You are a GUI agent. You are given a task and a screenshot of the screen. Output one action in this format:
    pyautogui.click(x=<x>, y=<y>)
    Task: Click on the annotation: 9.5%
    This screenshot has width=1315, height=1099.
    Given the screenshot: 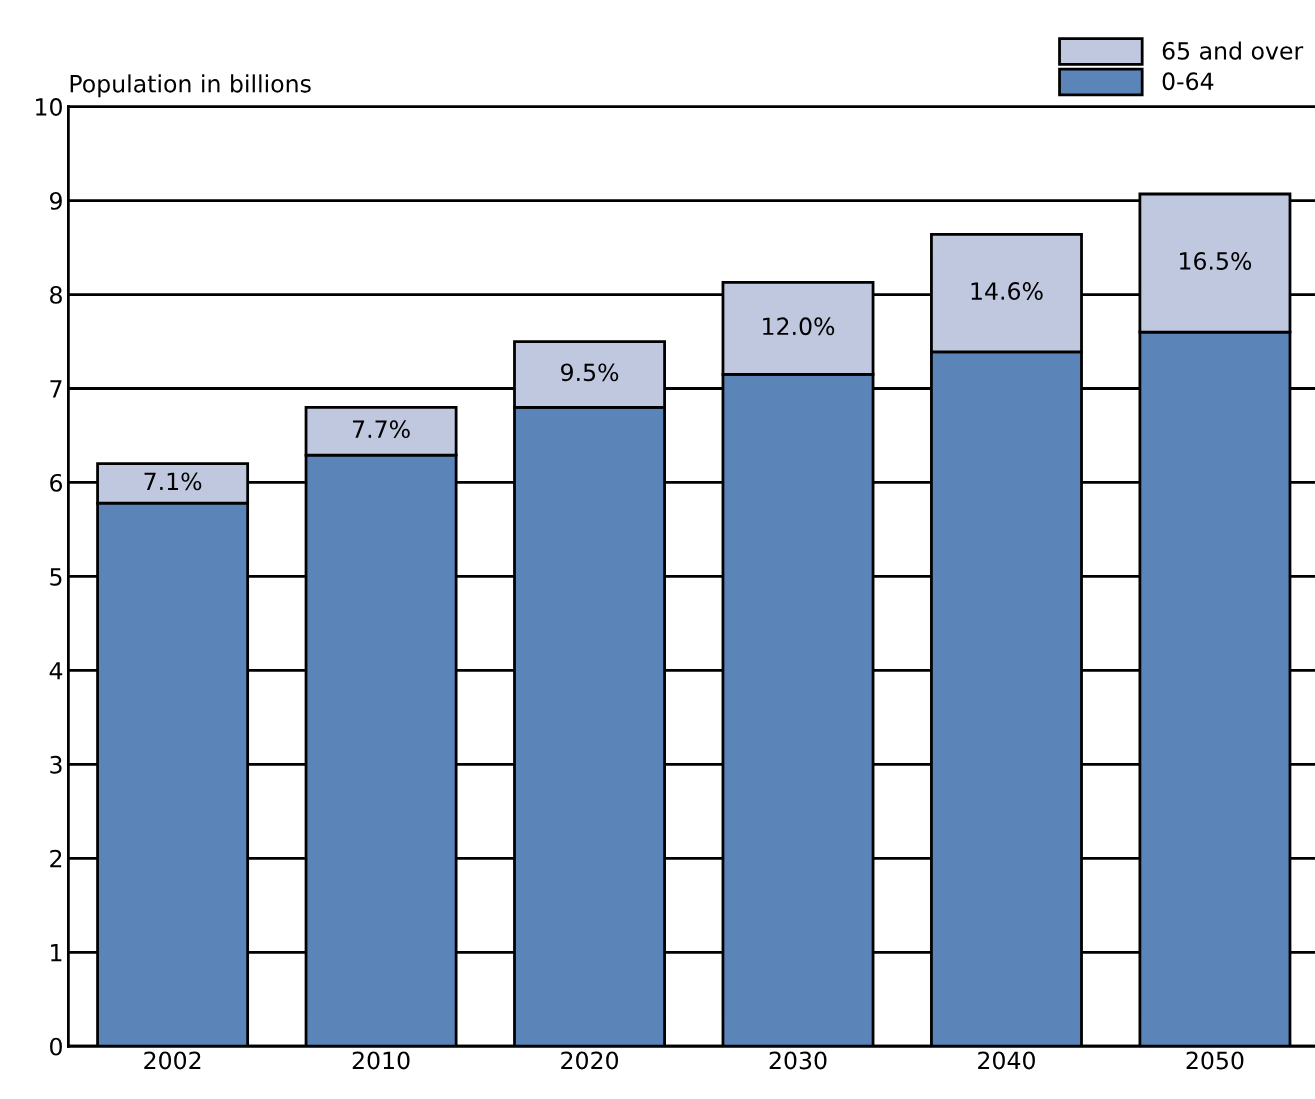 What is the action you would take?
    pyautogui.click(x=590, y=372)
    